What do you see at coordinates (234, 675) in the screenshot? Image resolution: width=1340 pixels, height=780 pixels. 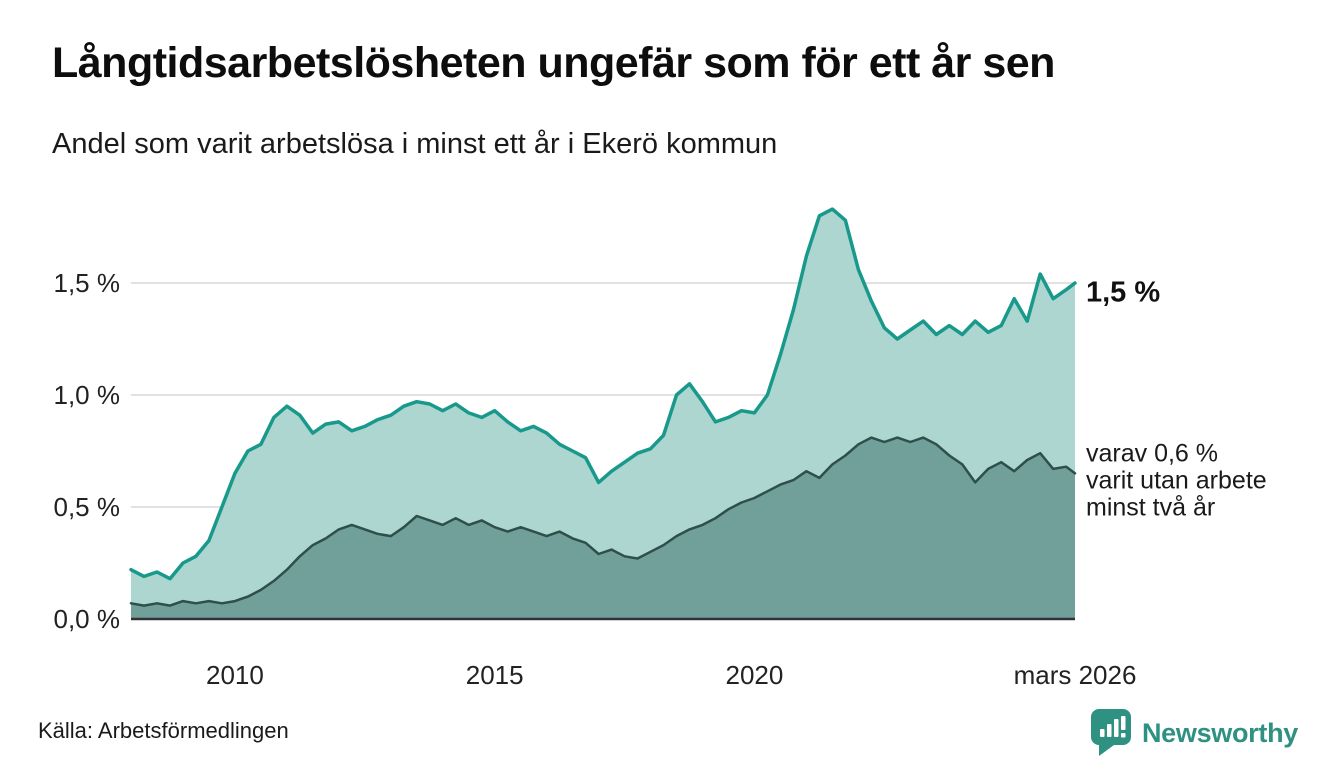 I see `x-tick-label: 2010` at bounding box center [234, 675].